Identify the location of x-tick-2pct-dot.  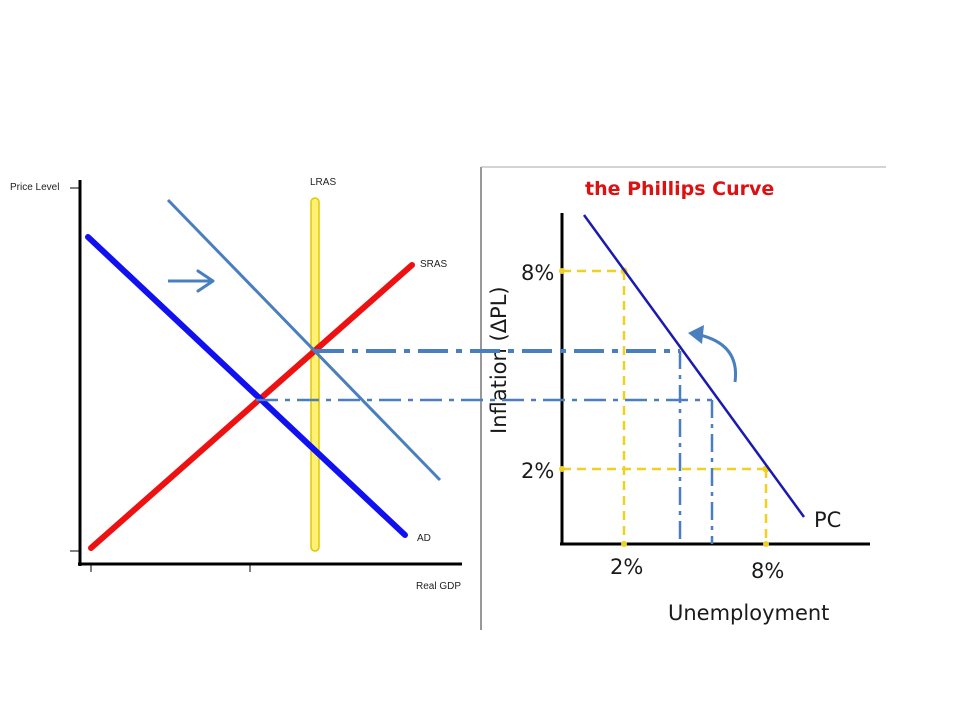
(624, 544).